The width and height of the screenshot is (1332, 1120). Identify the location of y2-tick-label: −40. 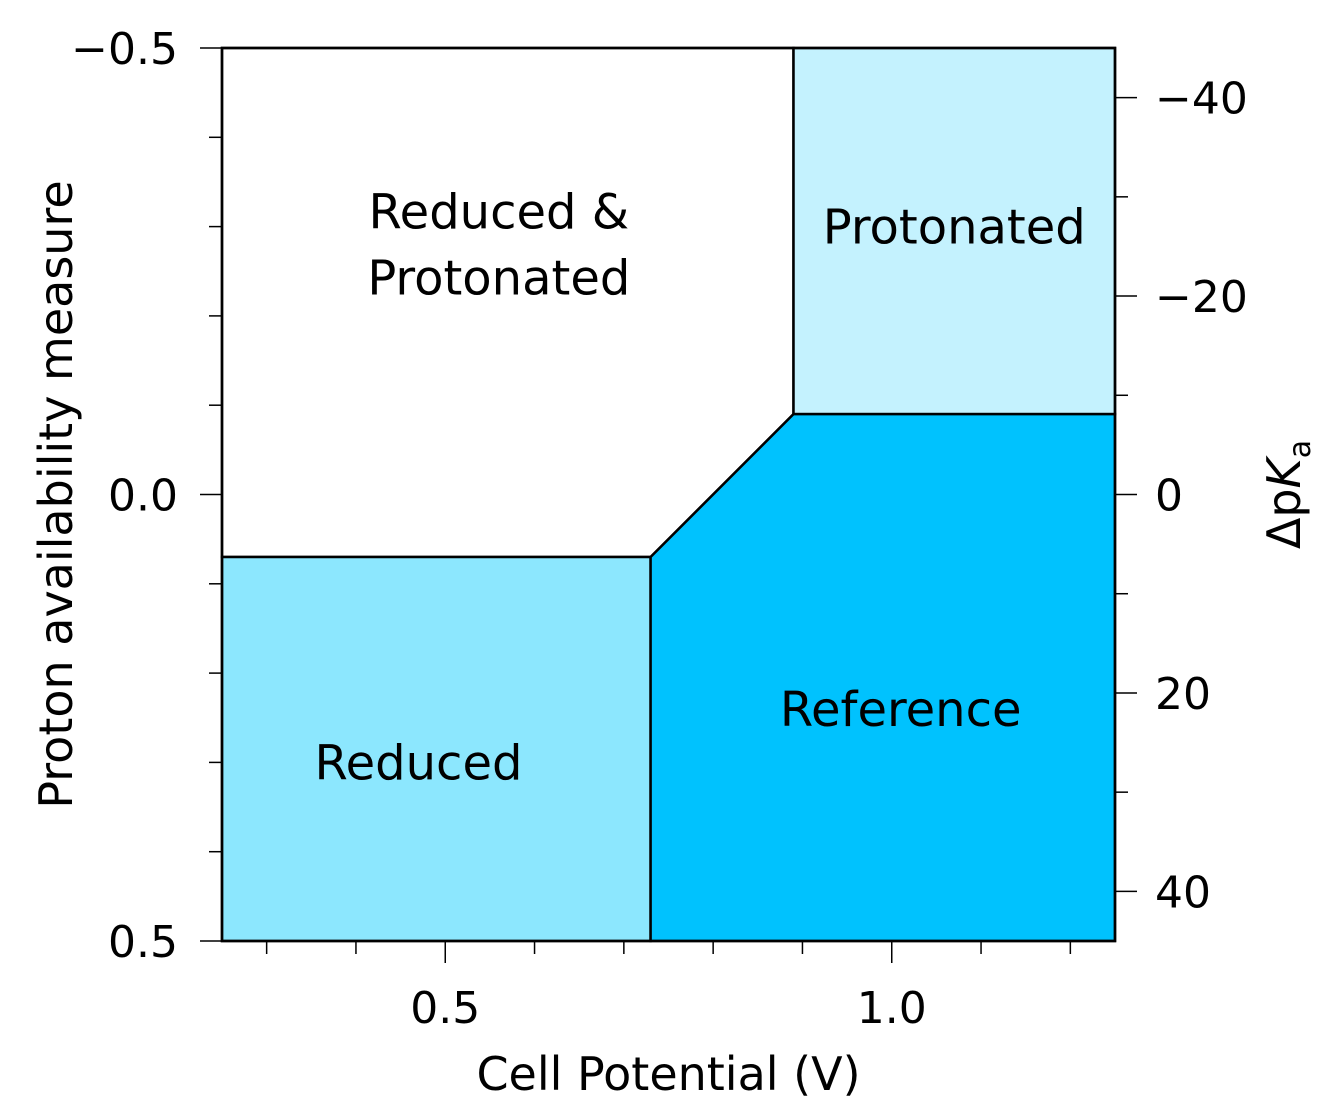
(1201, 99).